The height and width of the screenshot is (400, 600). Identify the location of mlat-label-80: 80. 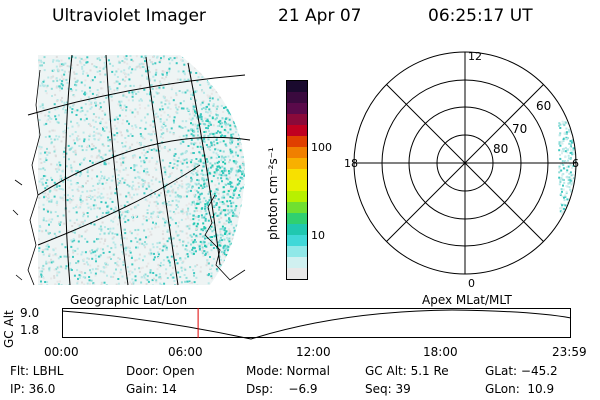
(500, 149).